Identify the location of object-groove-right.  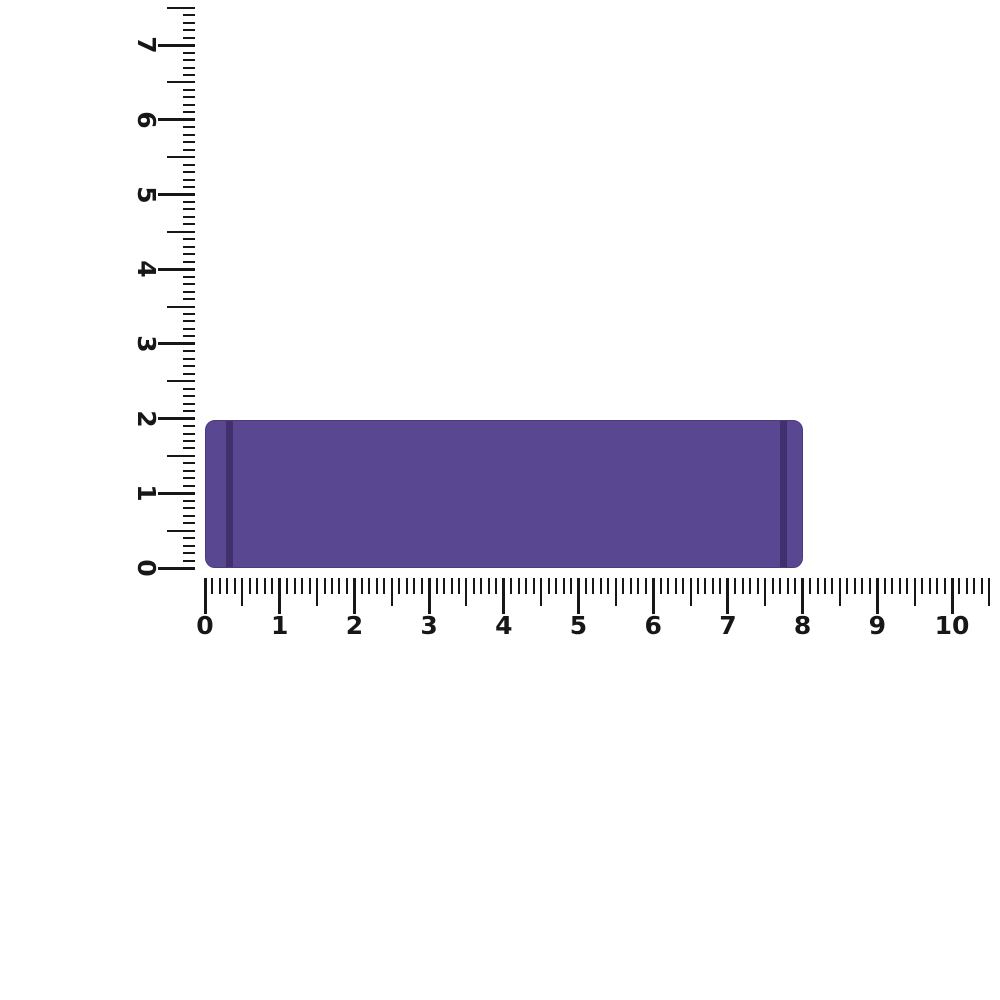
(783, 494).